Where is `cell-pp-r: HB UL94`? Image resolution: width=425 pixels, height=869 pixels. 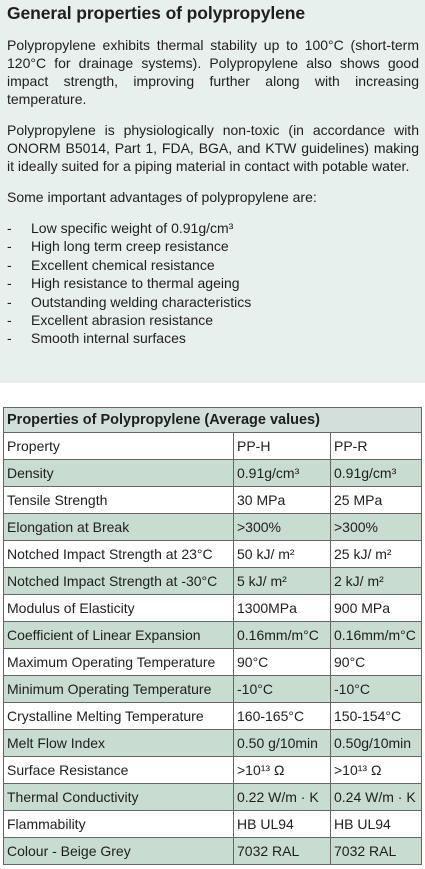
cell-pp-r: HB UL94 is located at coordinates (376, 824).